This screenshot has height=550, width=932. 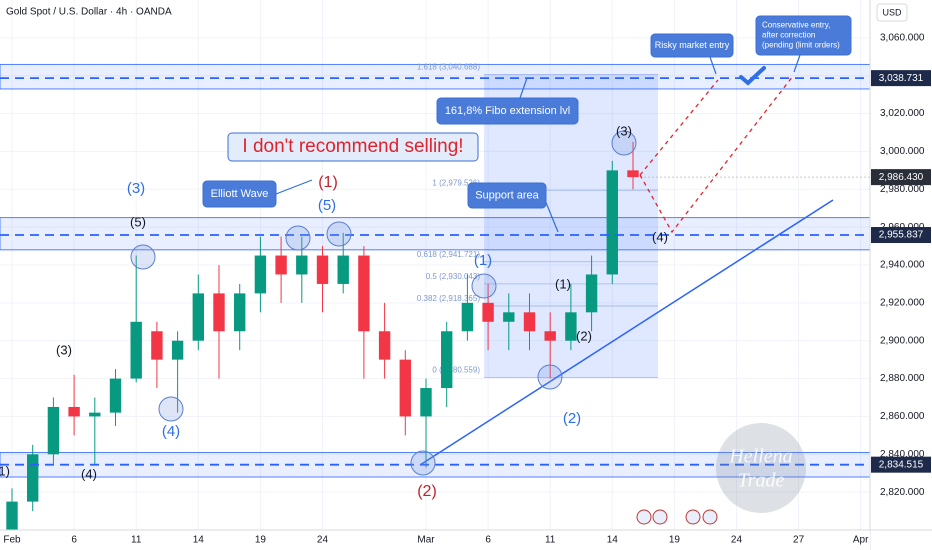 I want to click on price-tag-label: 2,955.837, so click(x=901, y=235).